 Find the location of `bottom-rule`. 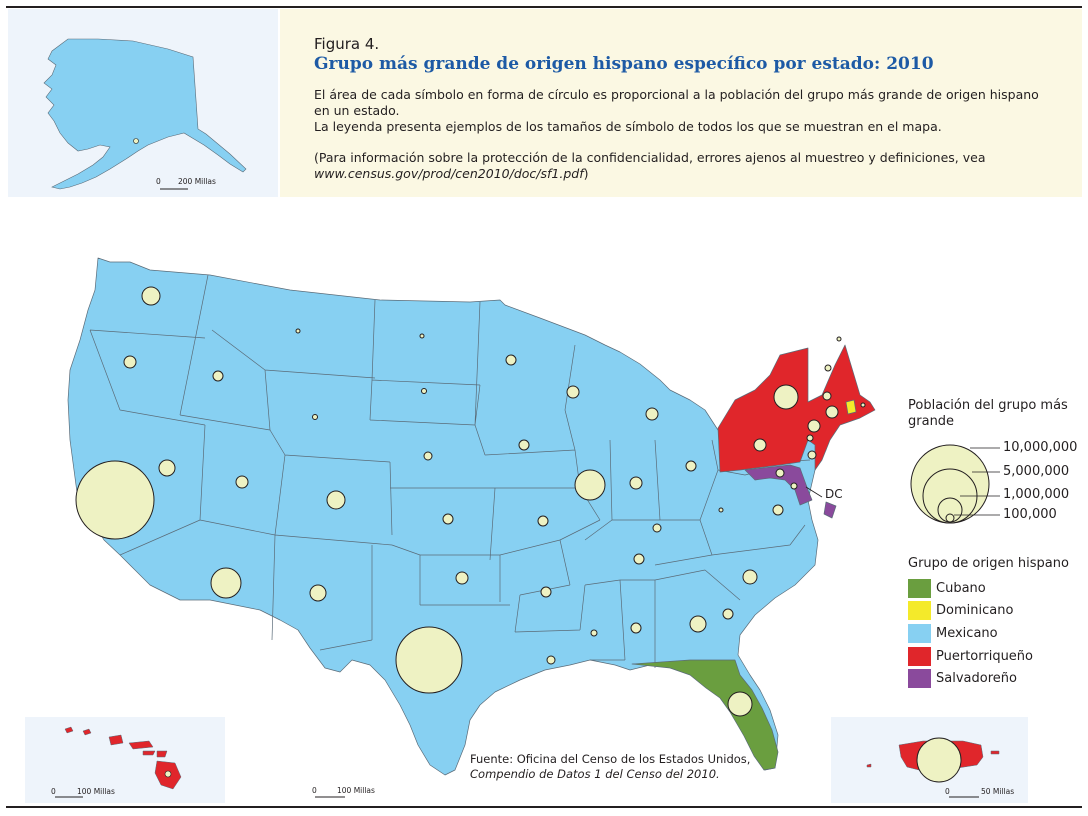

bottom-rule is located at coordinates (544, 807).